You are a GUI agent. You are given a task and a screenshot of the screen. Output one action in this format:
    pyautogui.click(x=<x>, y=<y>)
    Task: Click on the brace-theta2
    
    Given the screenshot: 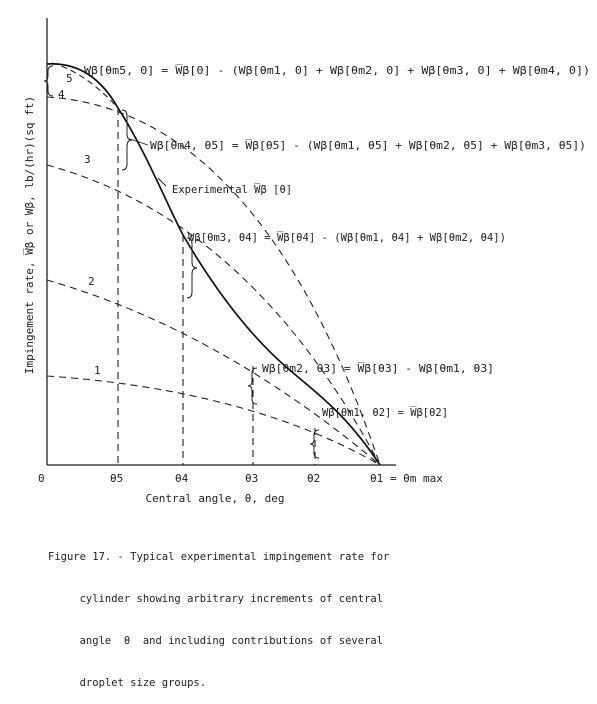 What is the action you would take?
    pyautogui.click(x=314, y=444)
    